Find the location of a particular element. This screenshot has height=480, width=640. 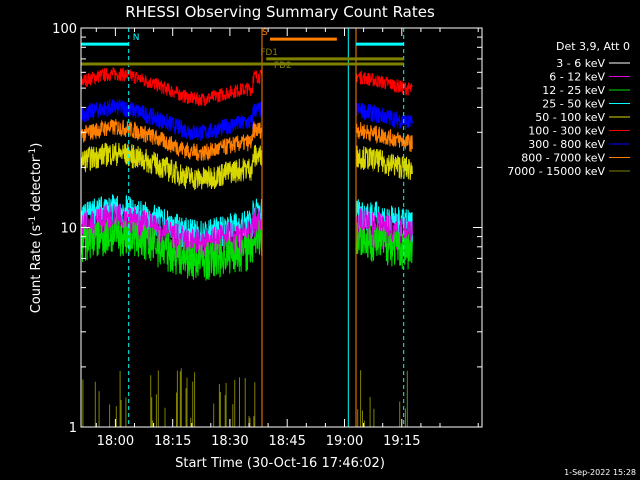

footer-timestamp: 1-Sep-2022 15:28 is located at coordinates (600, 472).